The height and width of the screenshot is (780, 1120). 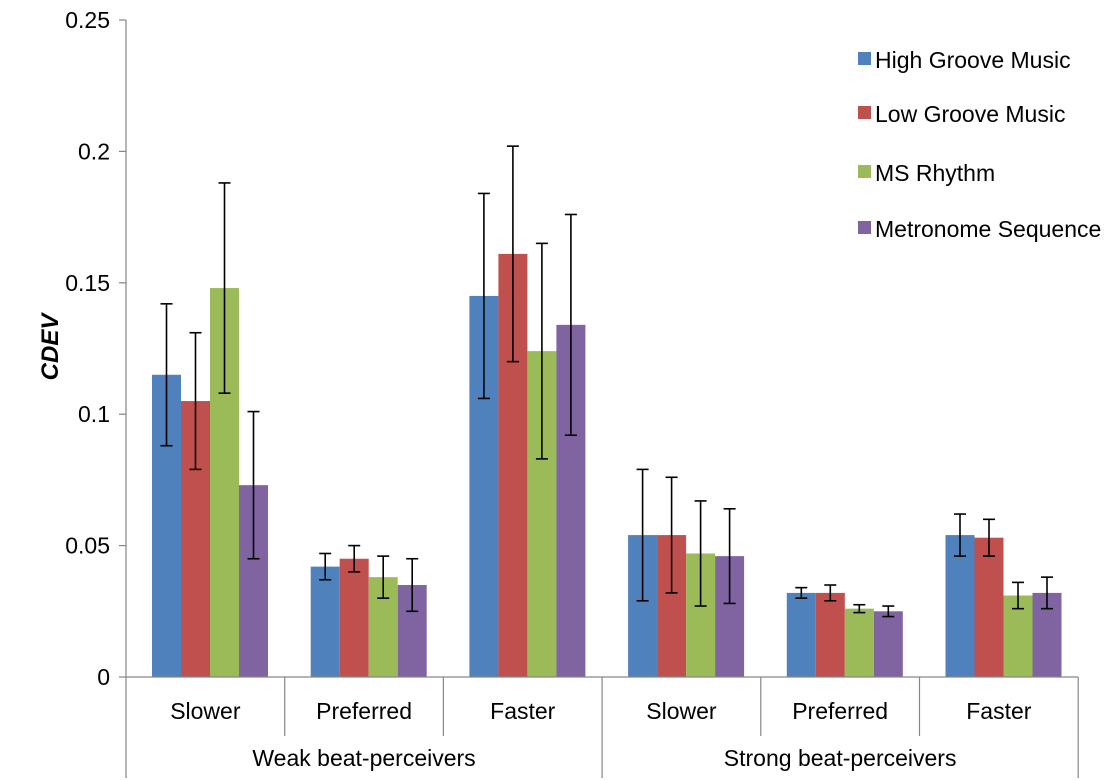 What do you see at coordinates (50, 346) in the screenshot?
I see `y-axis-label: CDEV` at bounding box center [50, 346].